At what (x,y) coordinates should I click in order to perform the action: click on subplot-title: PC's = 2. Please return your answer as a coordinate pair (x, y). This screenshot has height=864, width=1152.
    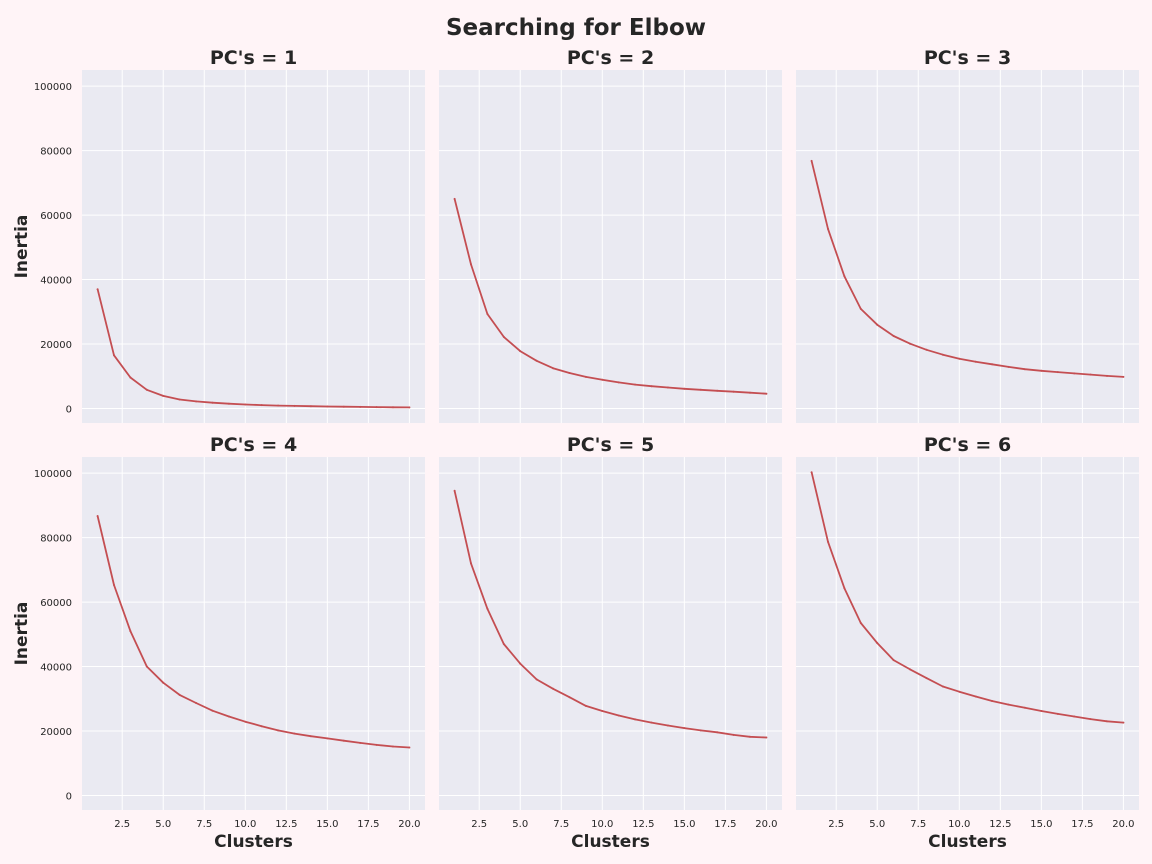
    Looking at the image, I should click on (610, 58).